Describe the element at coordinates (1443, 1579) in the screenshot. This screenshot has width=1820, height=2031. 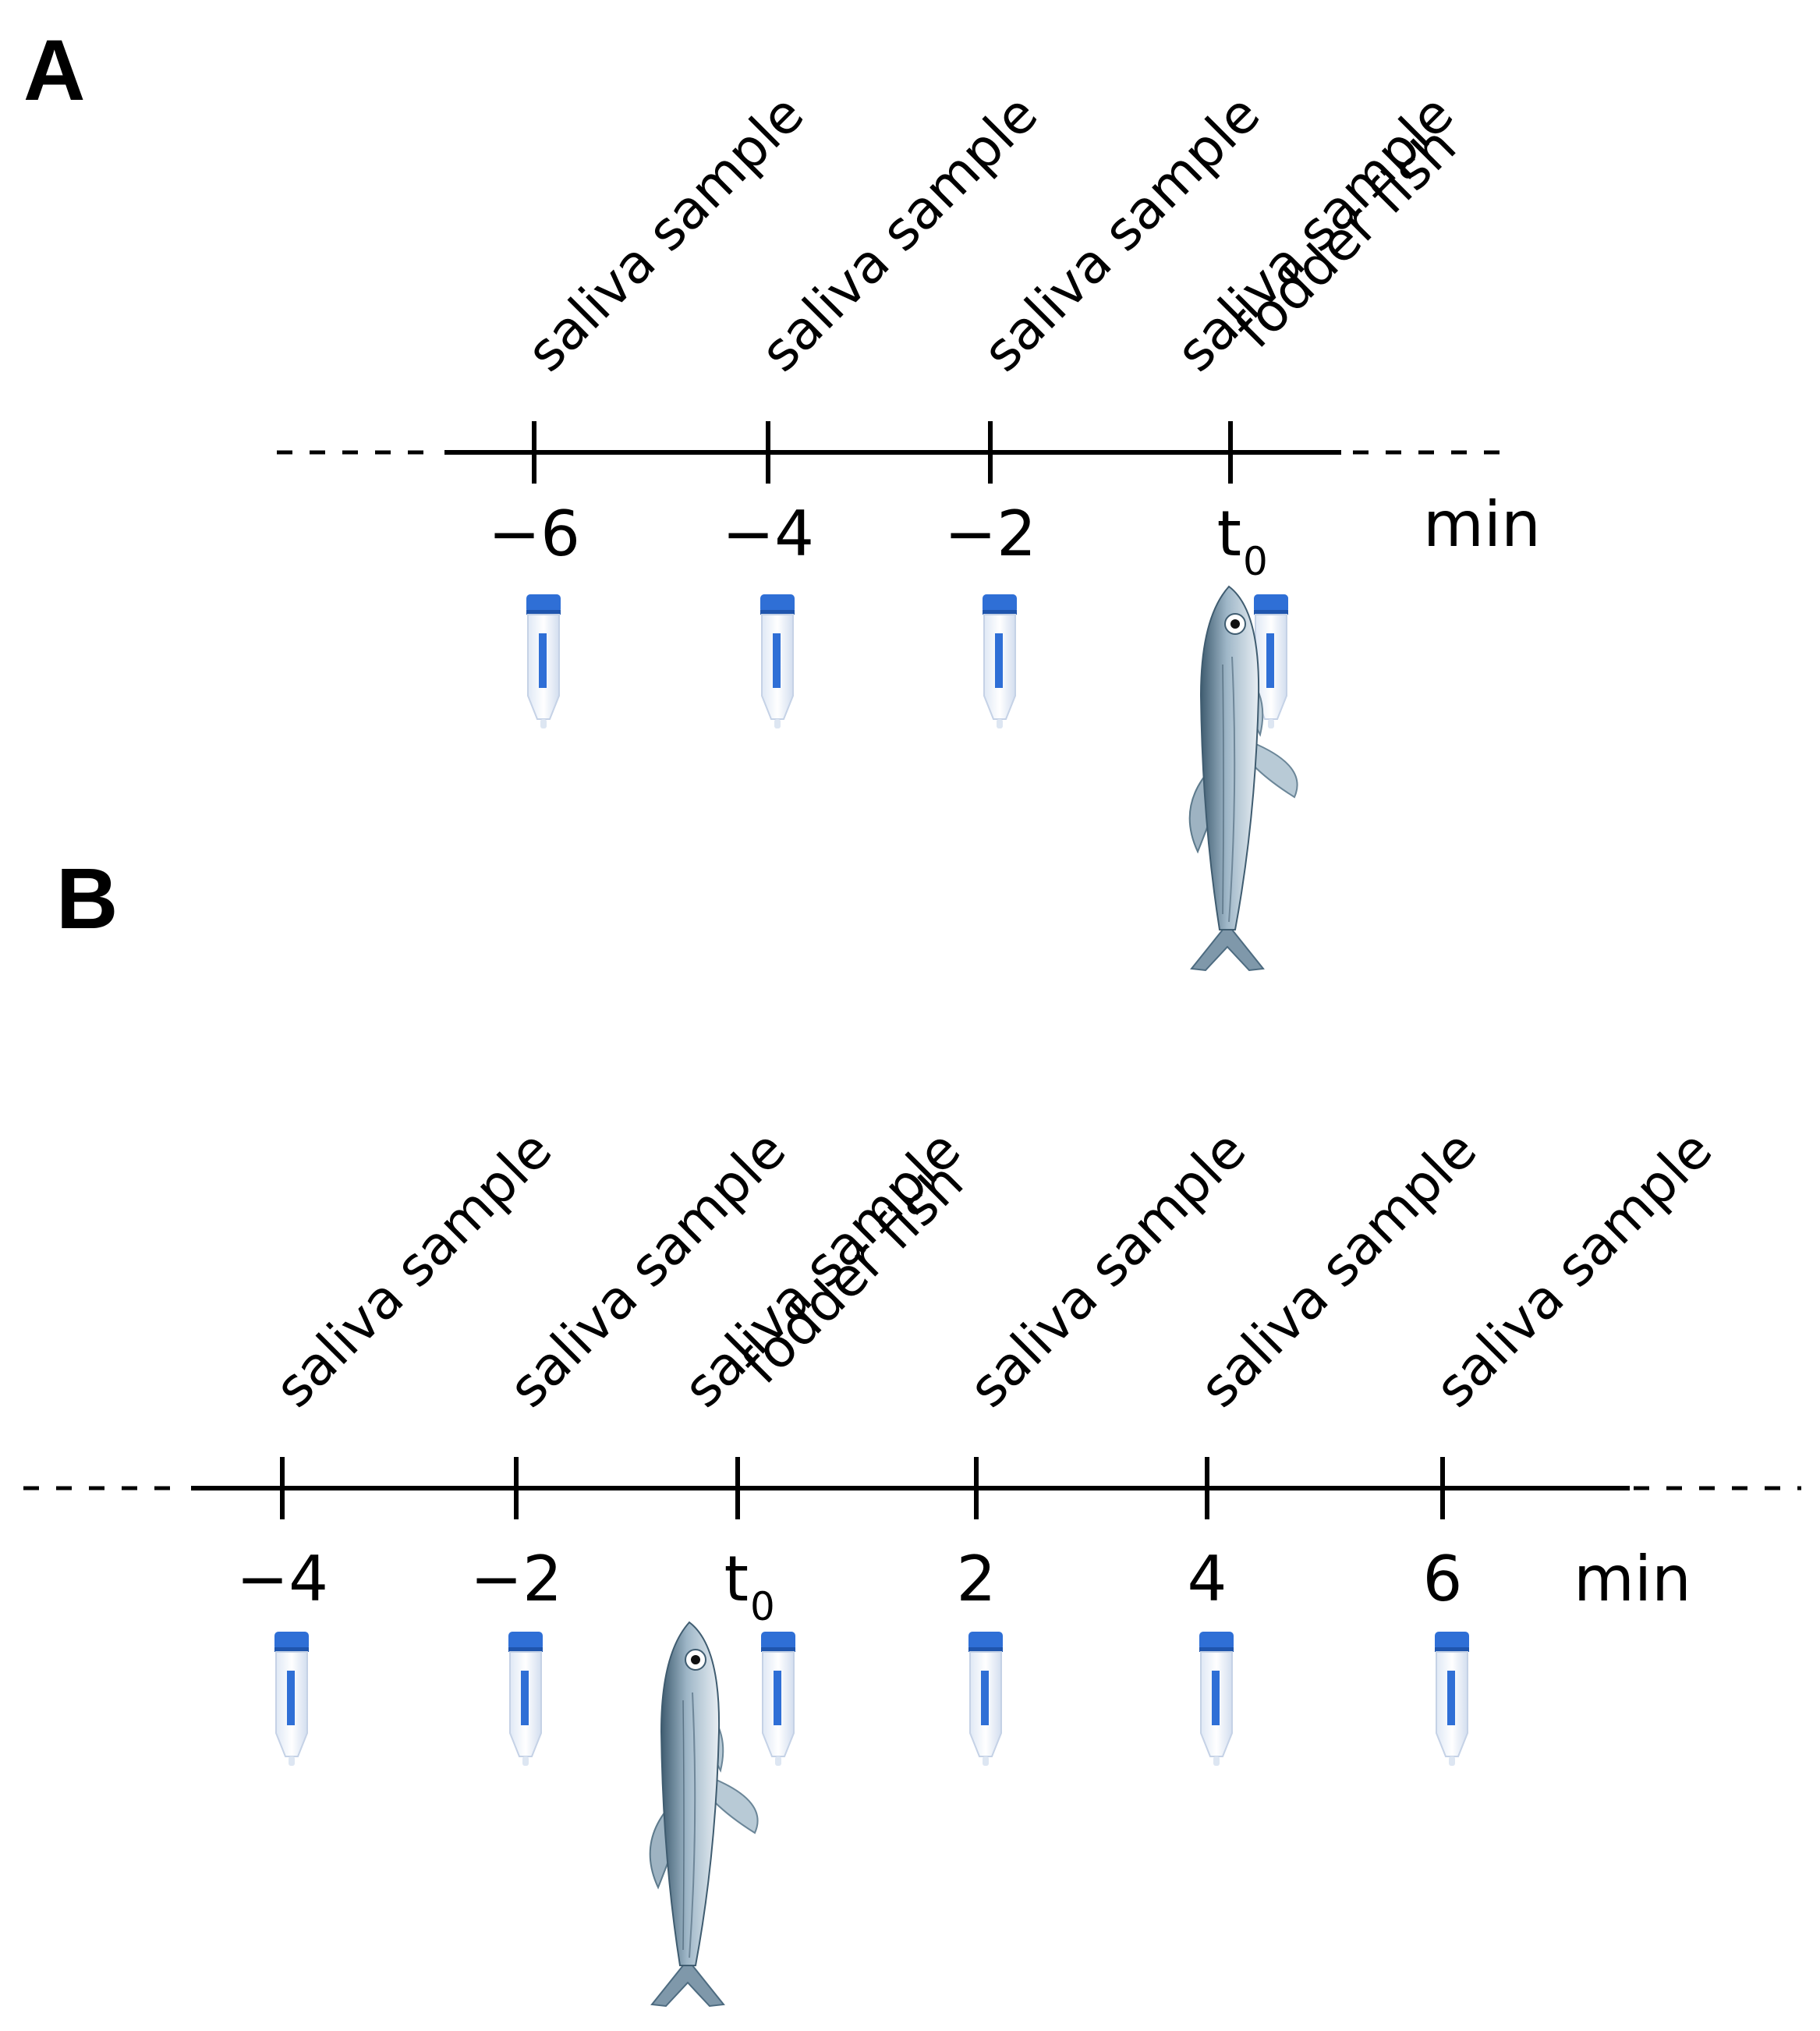
I see `tick-label: 6` at that location.